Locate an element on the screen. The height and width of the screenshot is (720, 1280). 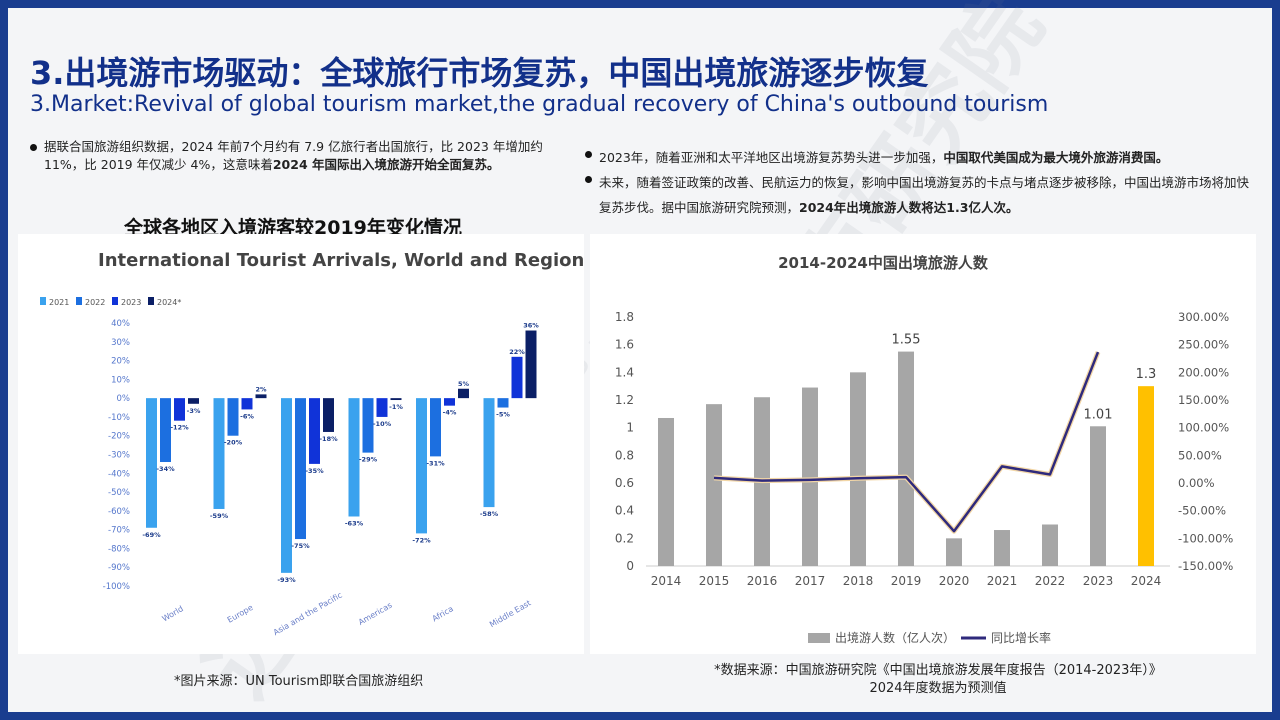
y-tick-label: -100% is located at coordinates (116, 587).